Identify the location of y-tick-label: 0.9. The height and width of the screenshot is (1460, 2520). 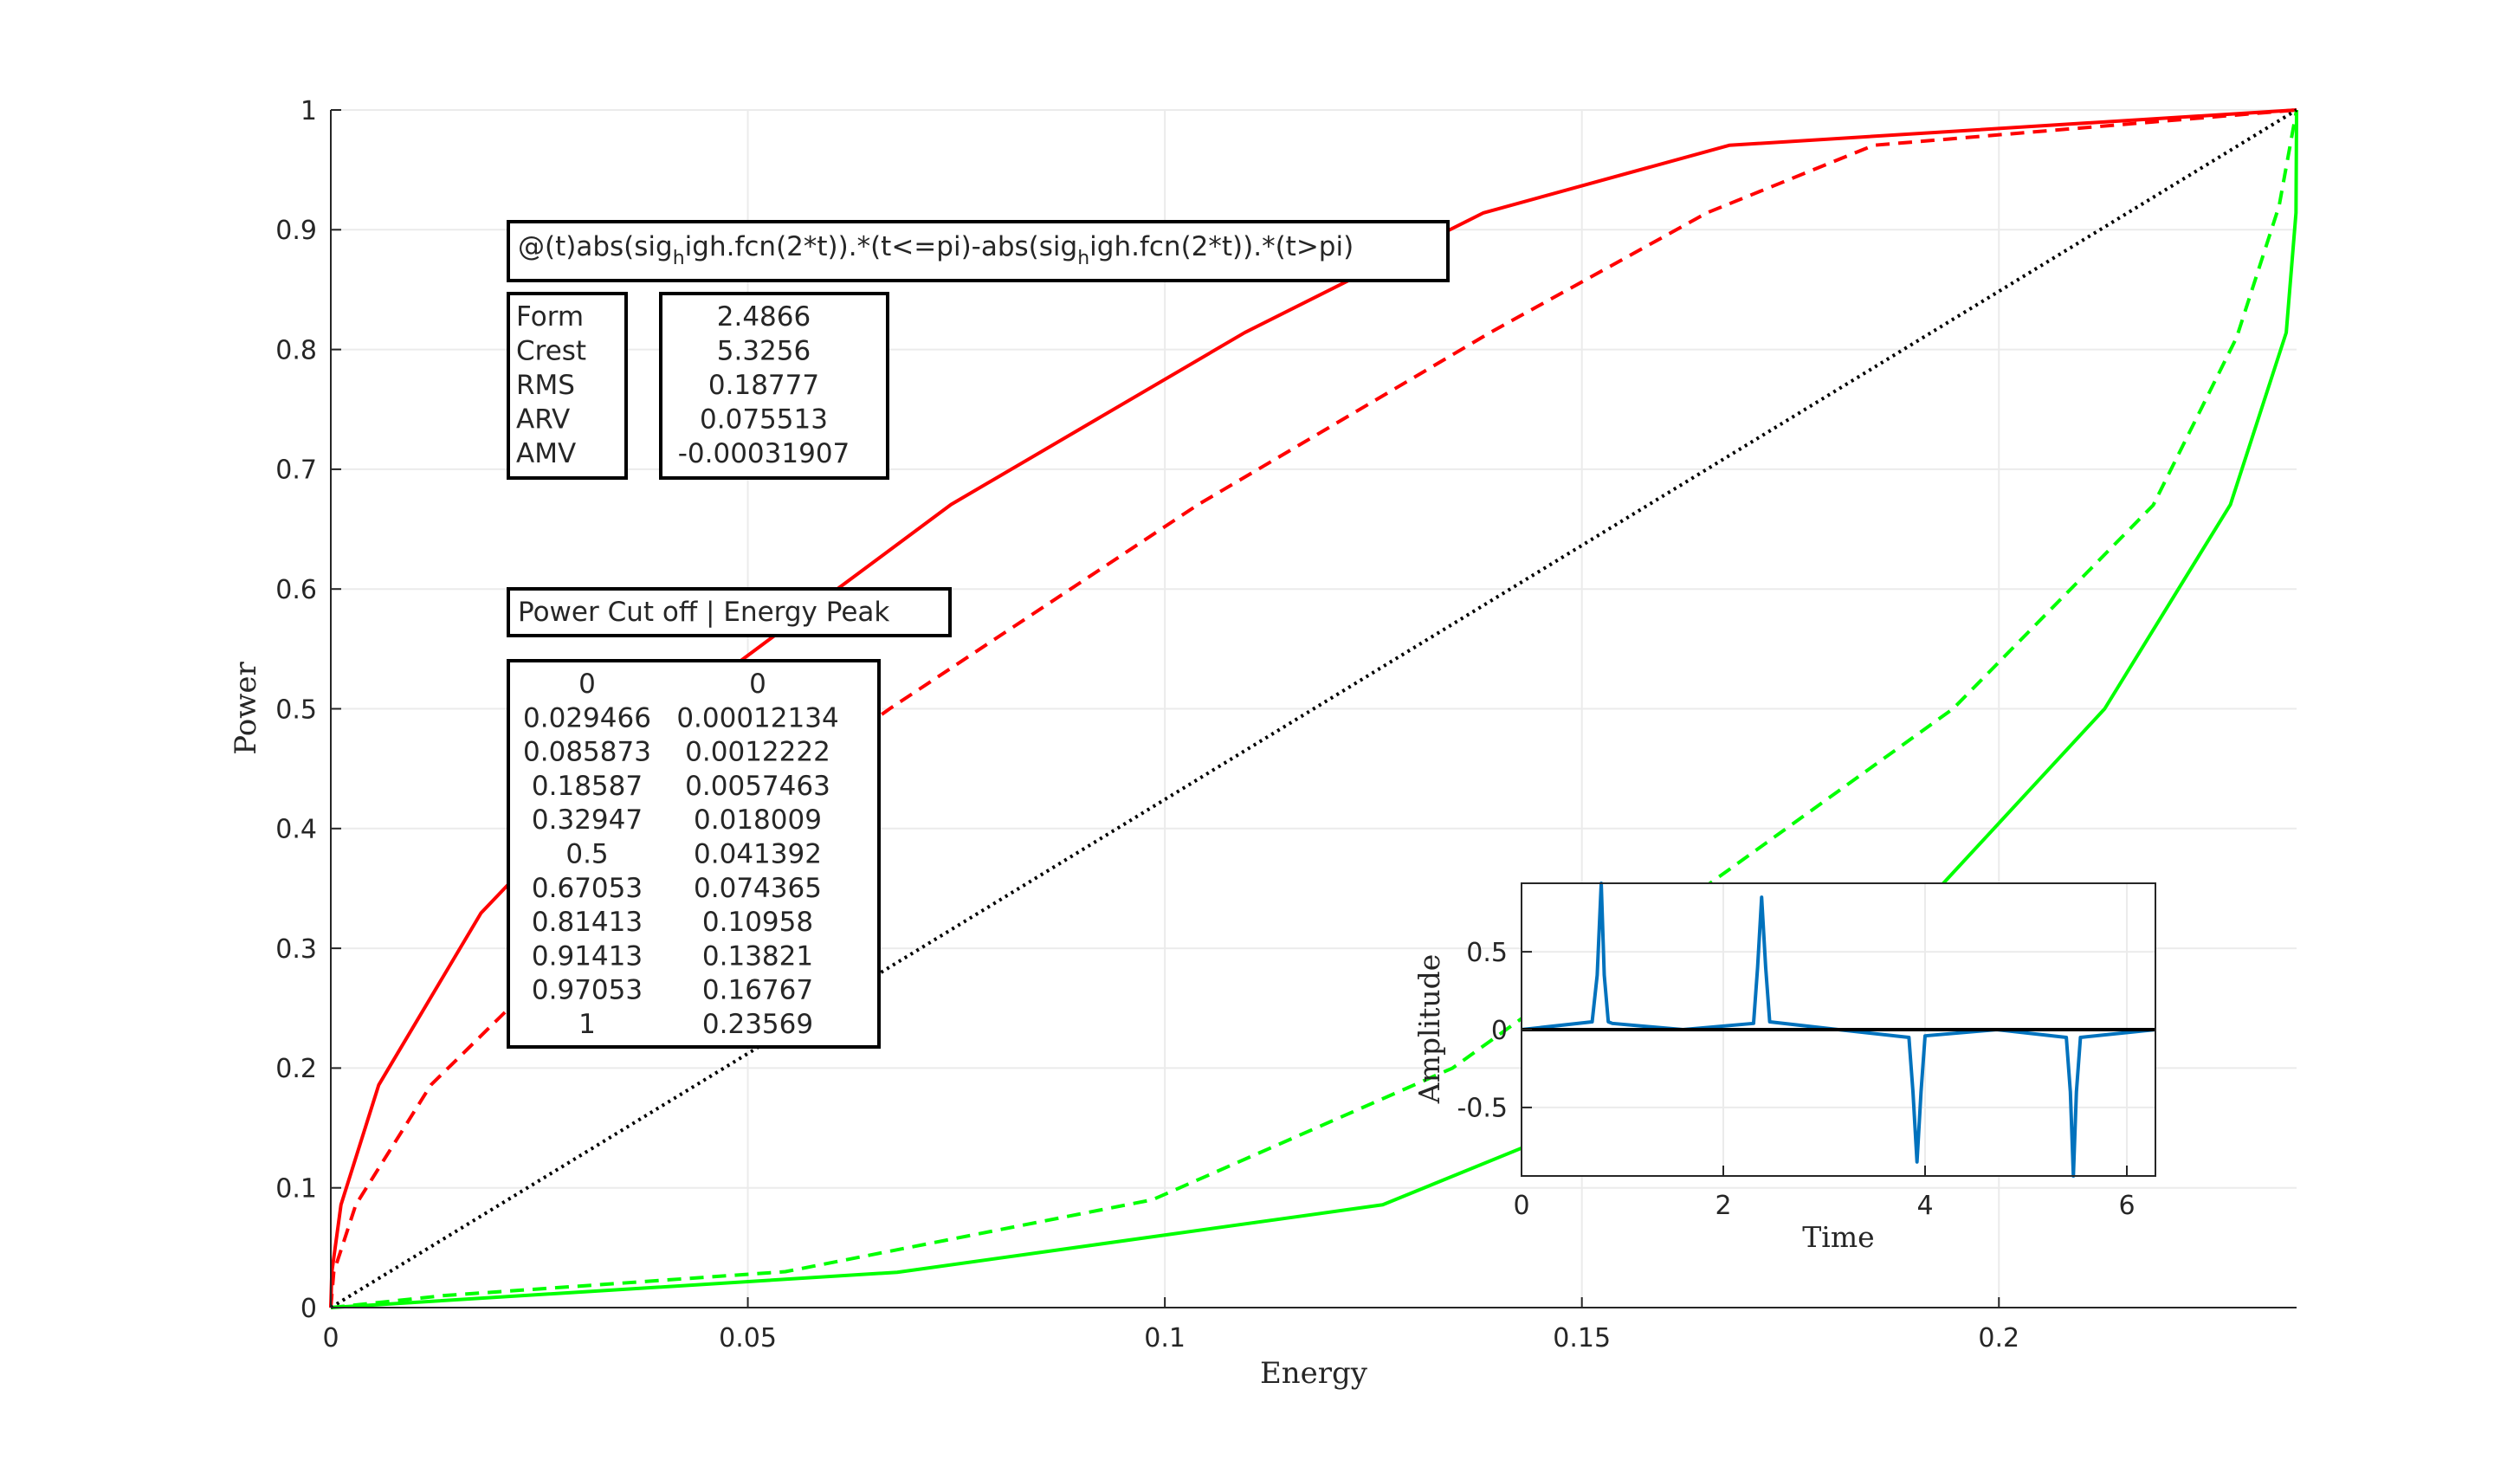
(296, 231).